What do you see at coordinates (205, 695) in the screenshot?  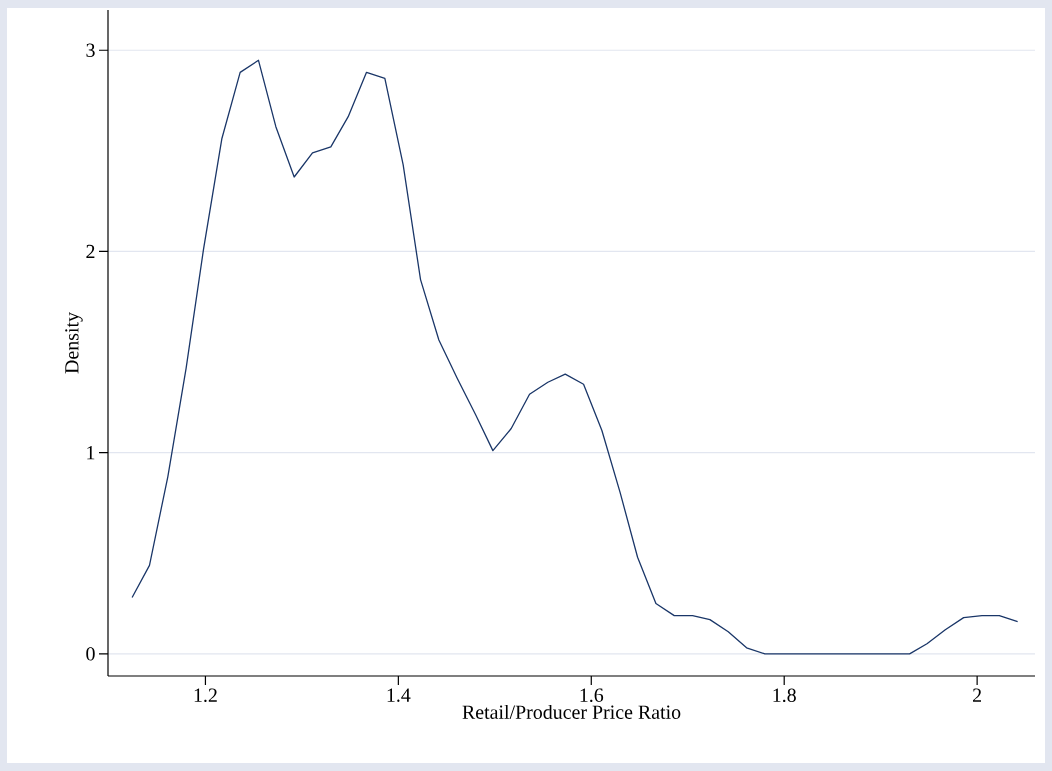 I see `x-tick-label: 1.2` at bounding box center [205, 695].